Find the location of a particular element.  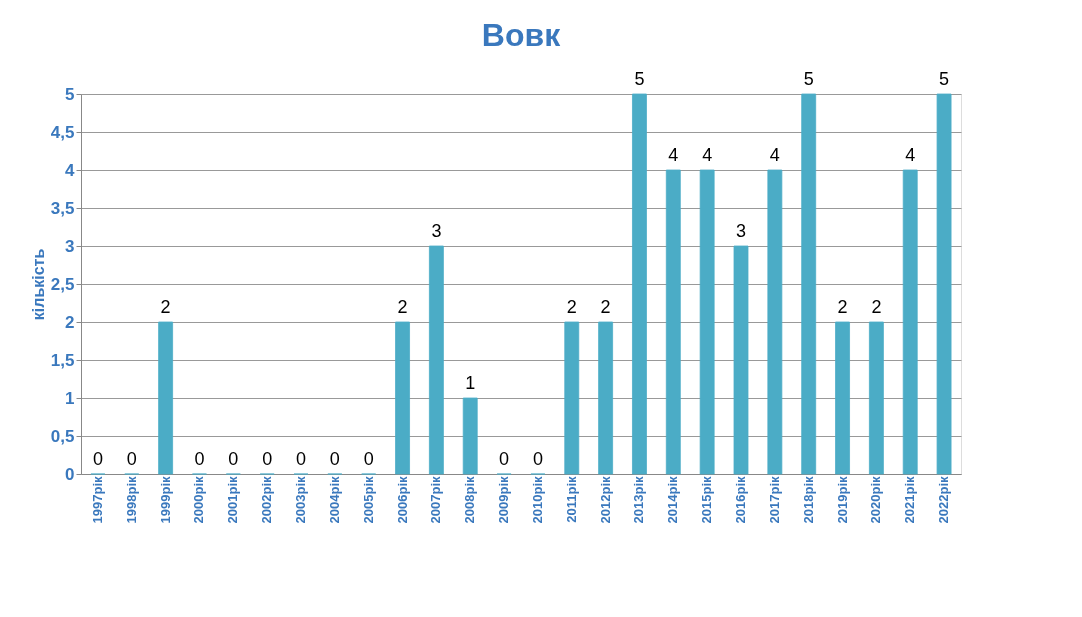

x-tick-label: 2017рік is located at coordinates (774, 500).